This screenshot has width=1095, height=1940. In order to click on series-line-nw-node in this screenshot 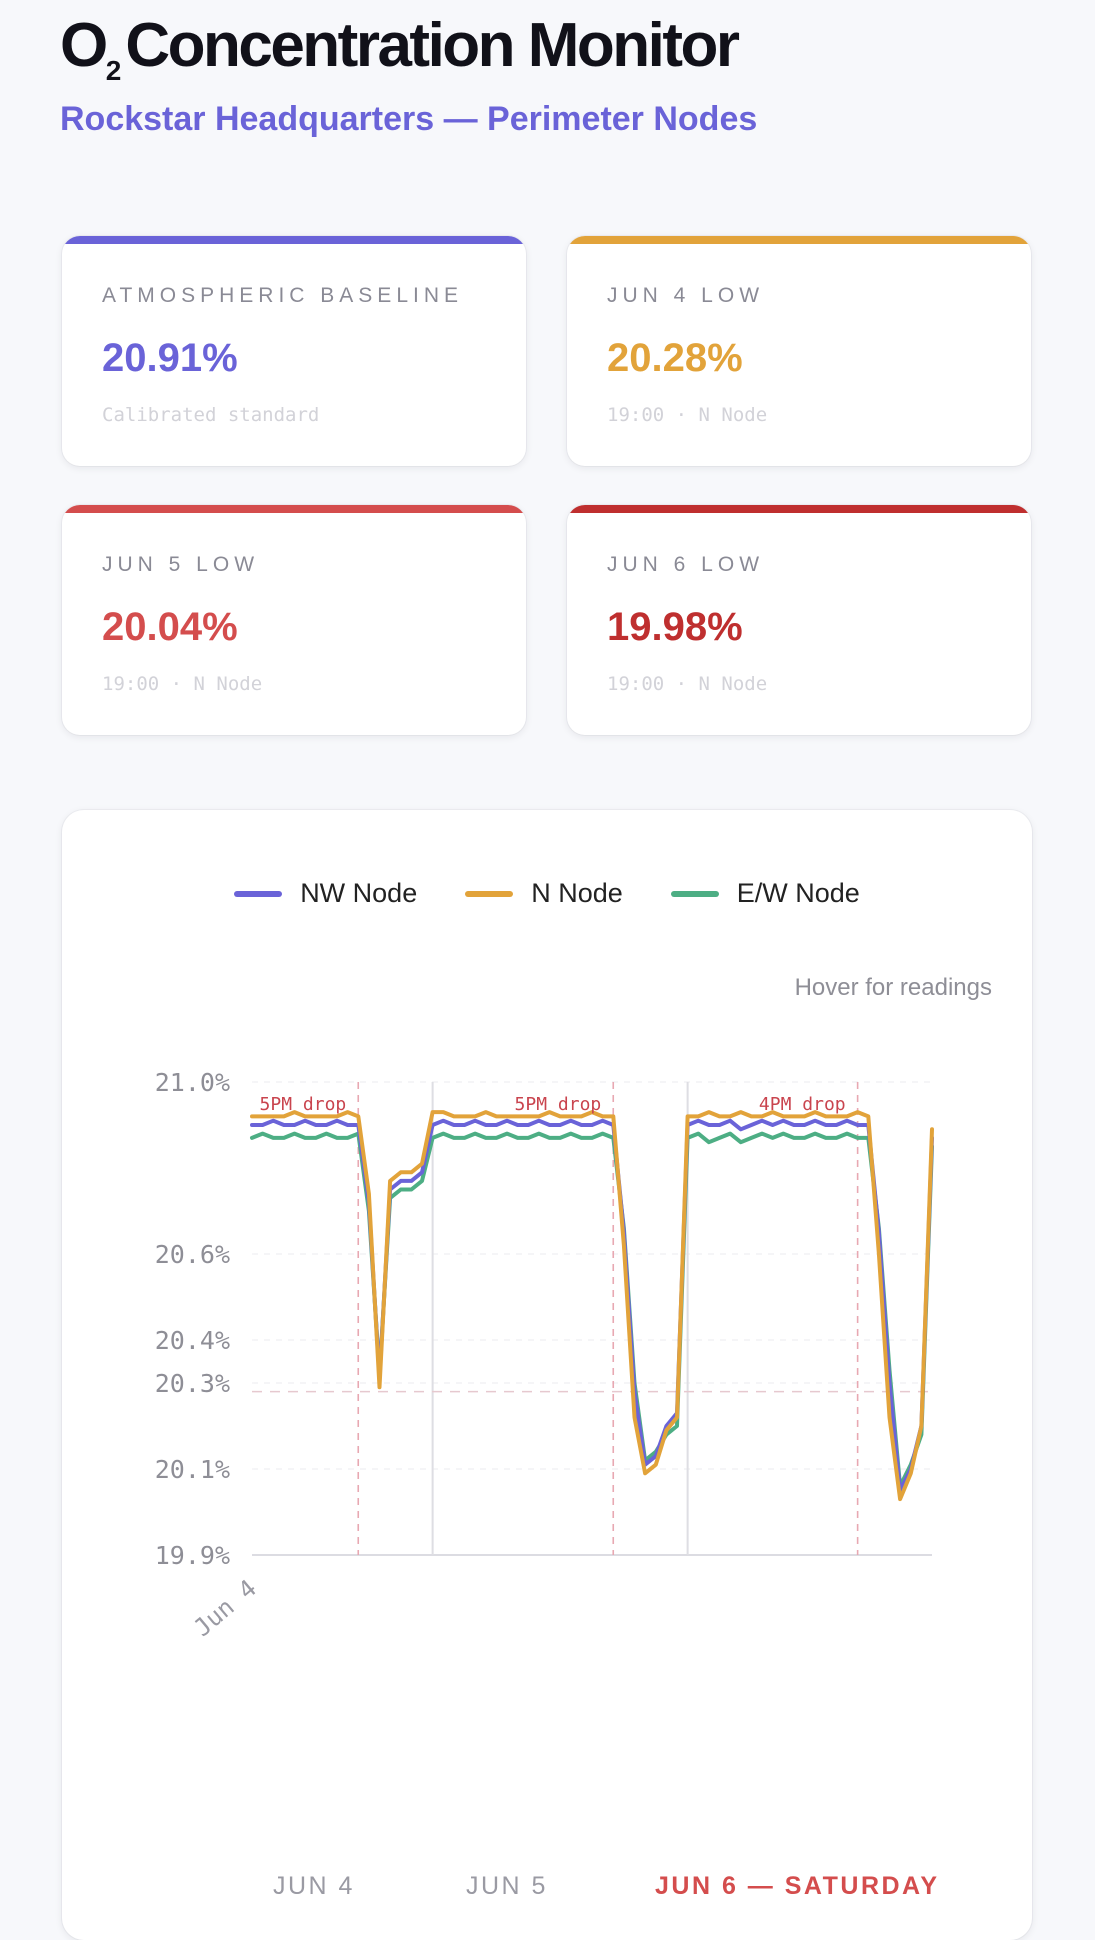, I will do `click(592, 1305)`.